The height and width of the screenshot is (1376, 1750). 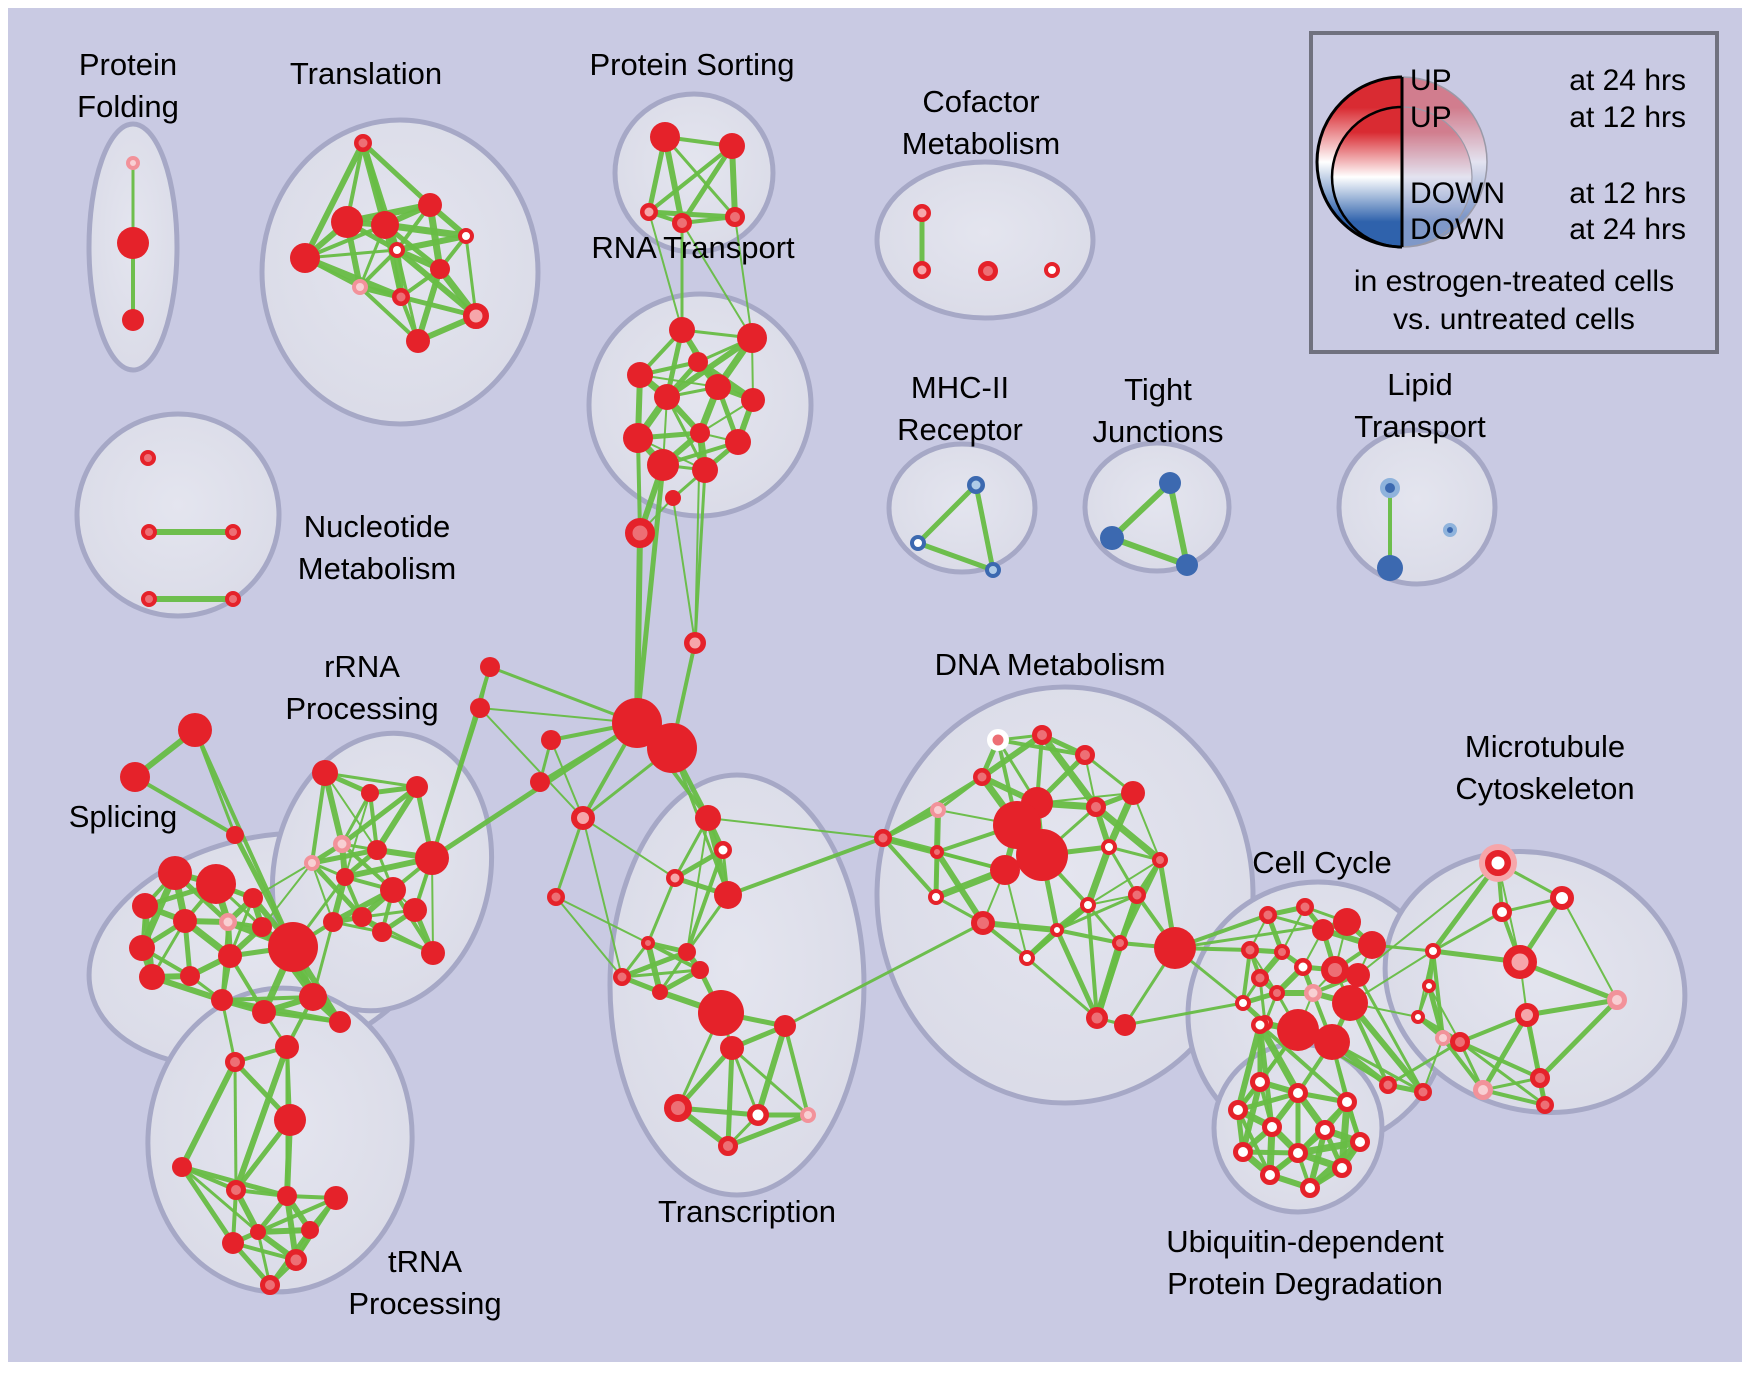 What do you see at coordinates (1444, 162) in the screenshot?
I see `legend-outer-arc-faint` at bounding box center [1444, 162].